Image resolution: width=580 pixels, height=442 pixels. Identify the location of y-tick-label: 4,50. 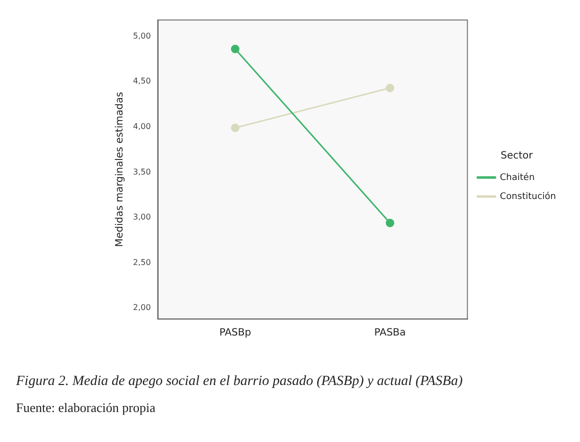
(142, 81).